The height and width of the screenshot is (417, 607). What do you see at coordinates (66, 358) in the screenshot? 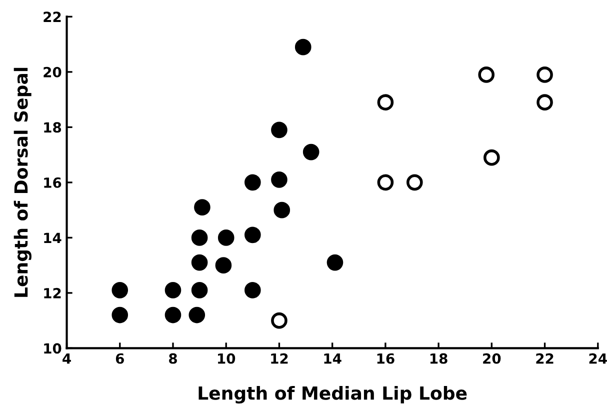
I see `x-tick-label: 4` at bounding box center [66, 358].